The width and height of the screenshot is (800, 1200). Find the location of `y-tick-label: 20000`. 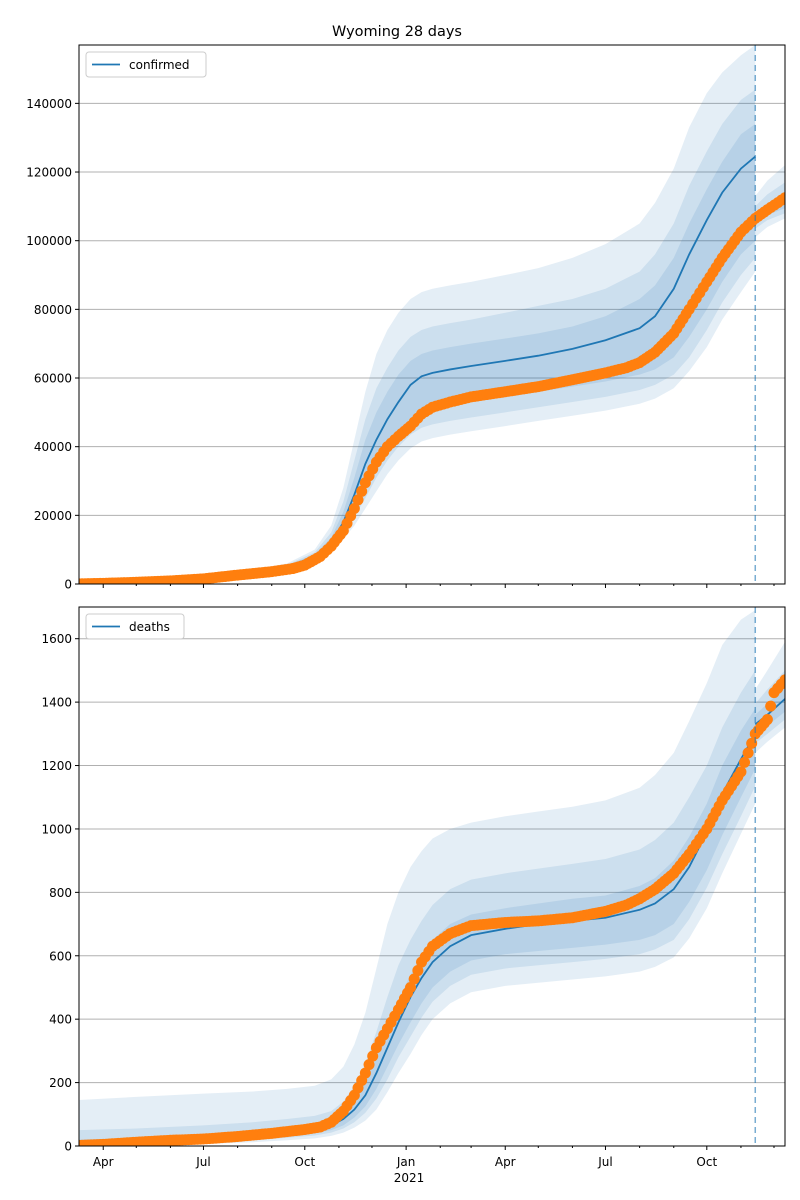

y-tick-label: 20000 is located at coordinates (53, 516).